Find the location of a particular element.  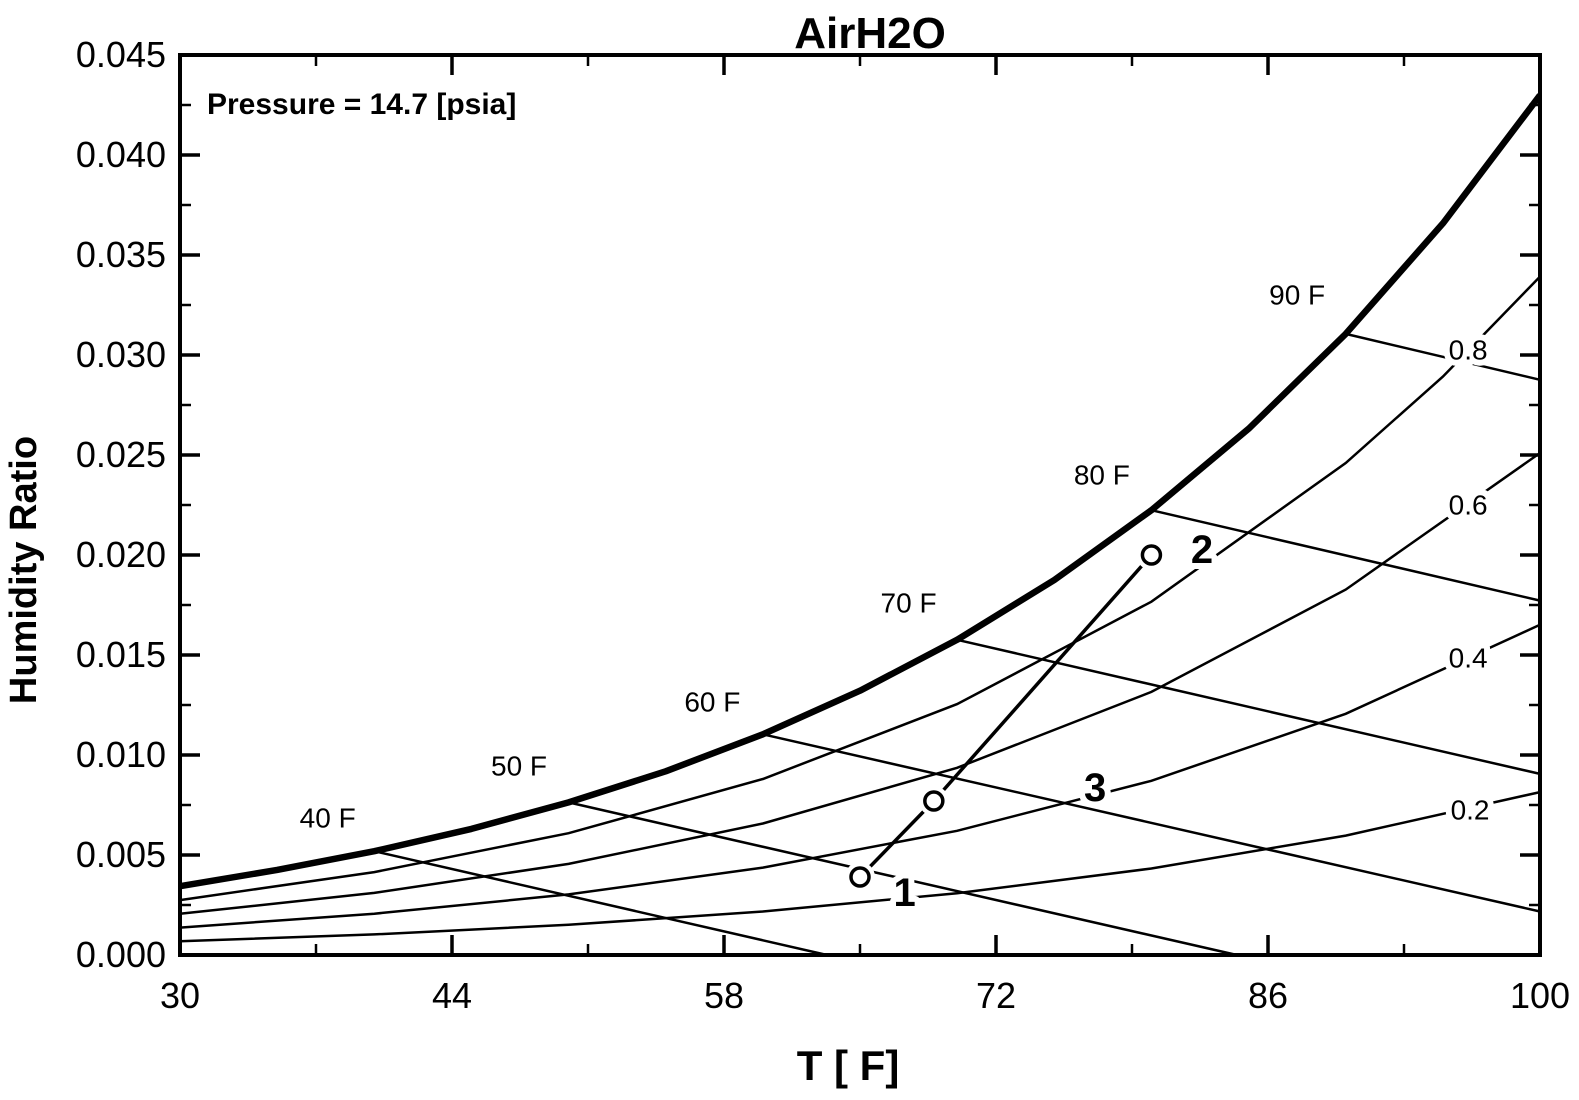

y-tick-label-0.010: 0.010 is located at coordinates (121, 754).